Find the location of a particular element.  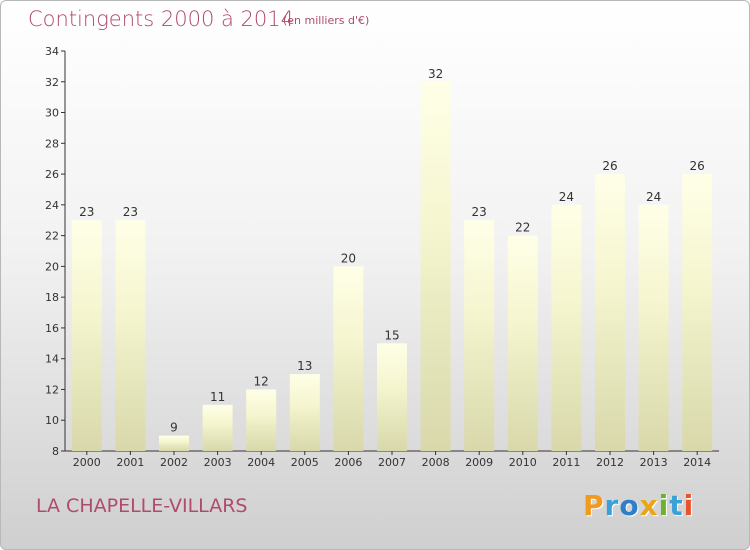

x-tick-label: 2001 is located at coordinates (130, 462).